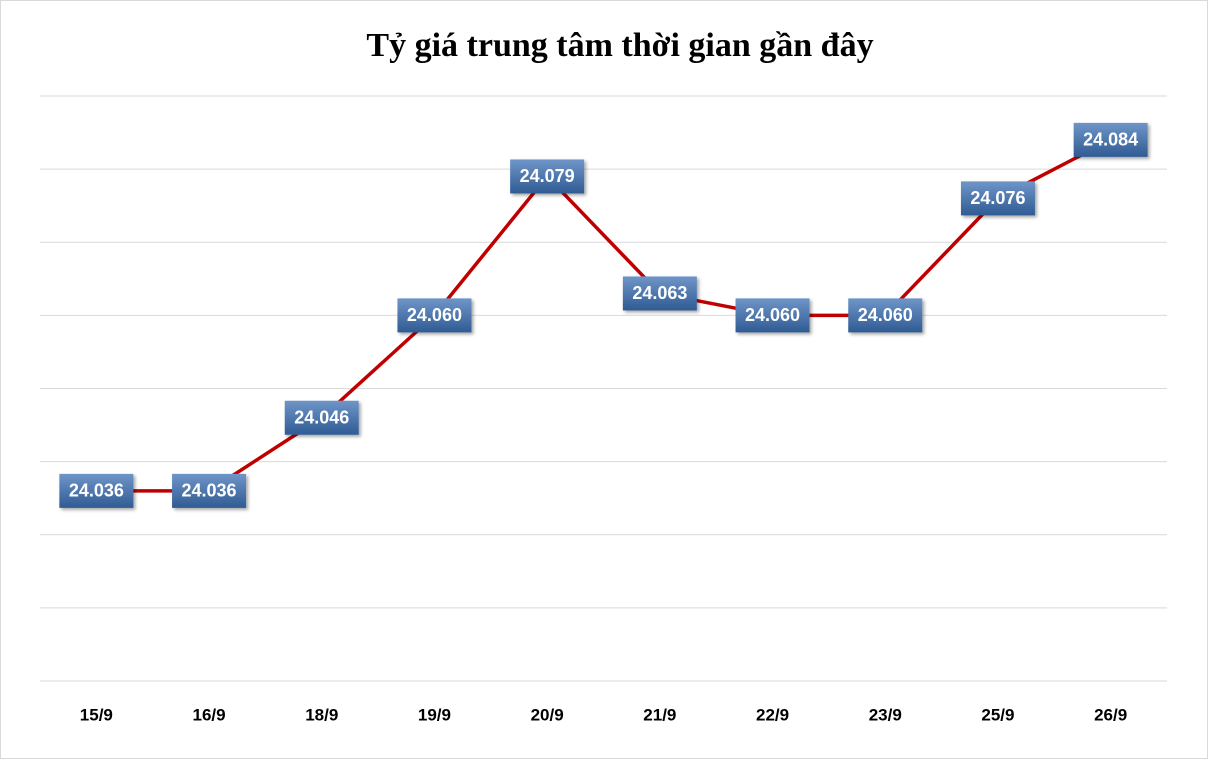  Describe the element at coordinates (321, 714) in the screenshot. I see `x-tick-label: 18/9` at that location.